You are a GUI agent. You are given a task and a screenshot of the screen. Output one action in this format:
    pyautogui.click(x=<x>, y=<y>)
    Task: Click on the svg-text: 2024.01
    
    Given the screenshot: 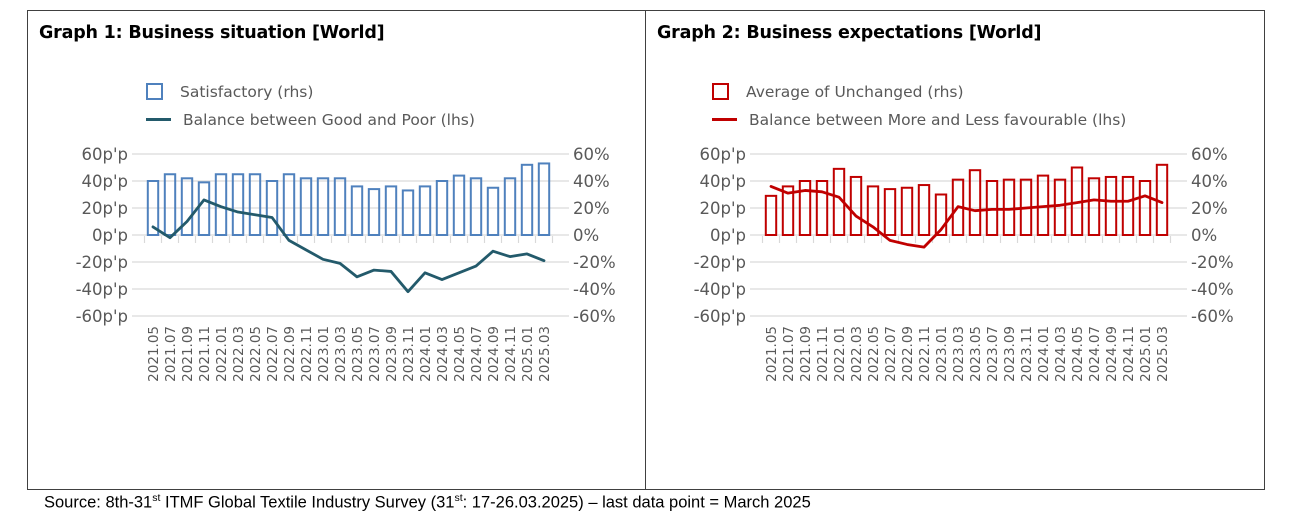 What is the action you would take?
    pyautogui.click(x=426, y=354)
    